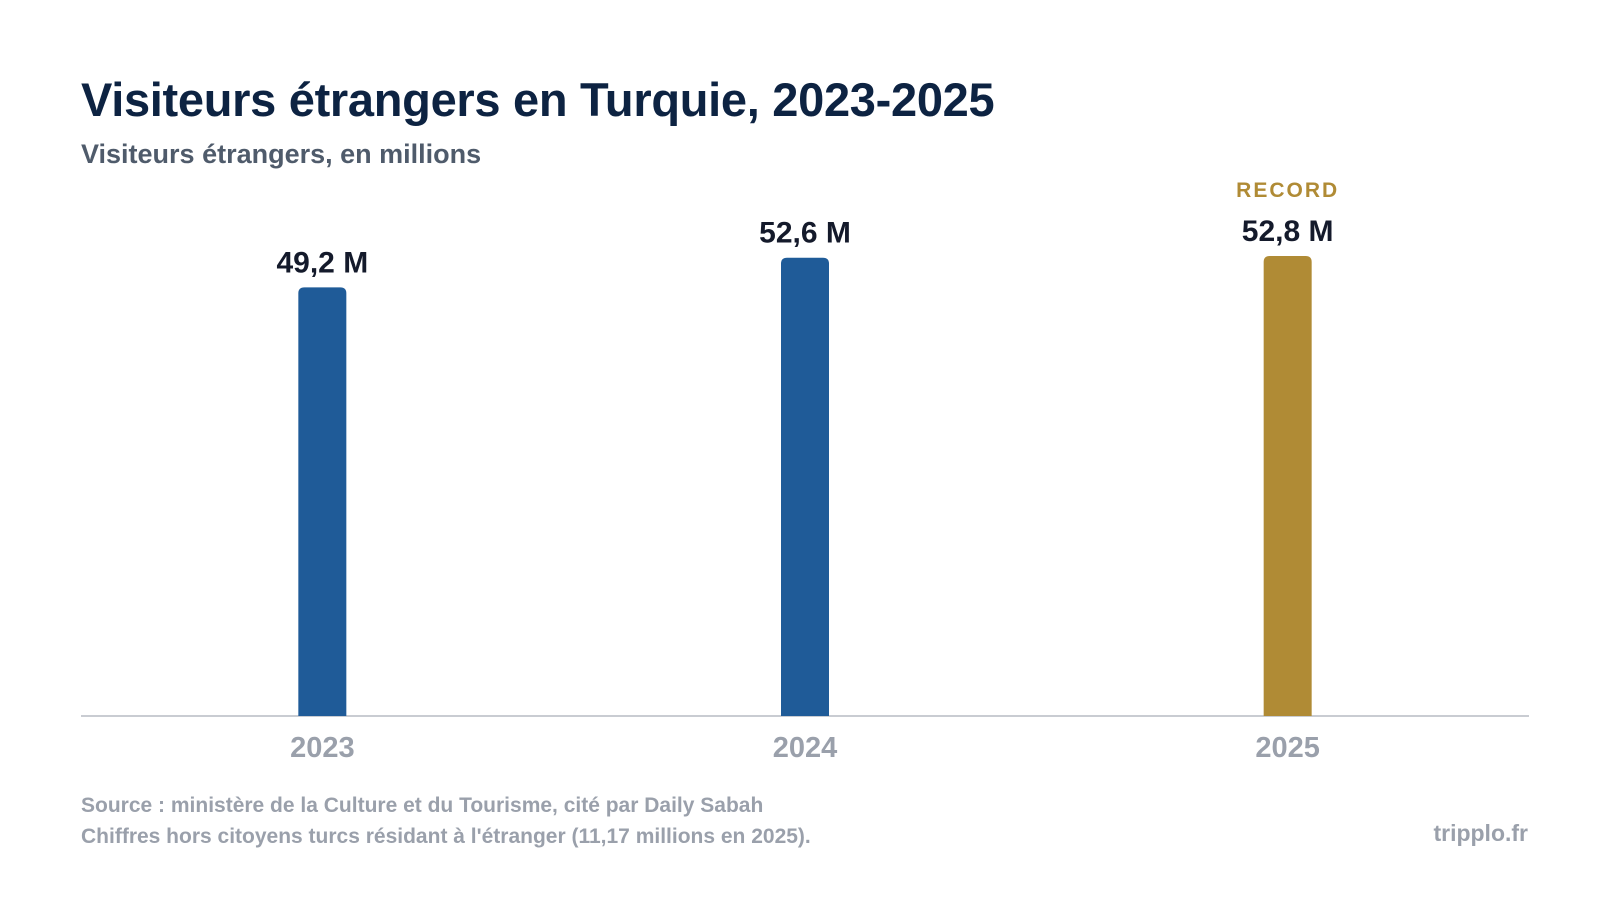 The width and height of the screenshot is (1600, 900). I want to click on chart-subtitle: Visiteurs étrangers, en millions, so click(281, 154).